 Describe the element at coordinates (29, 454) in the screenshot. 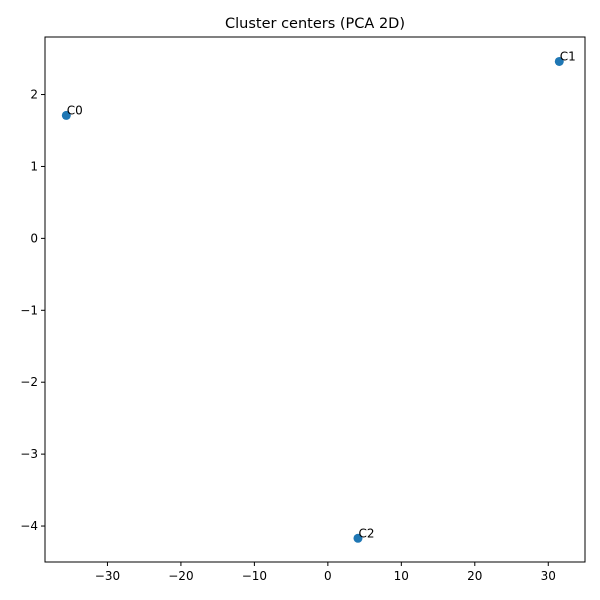

I see `y-tick-label: −3` at that location.